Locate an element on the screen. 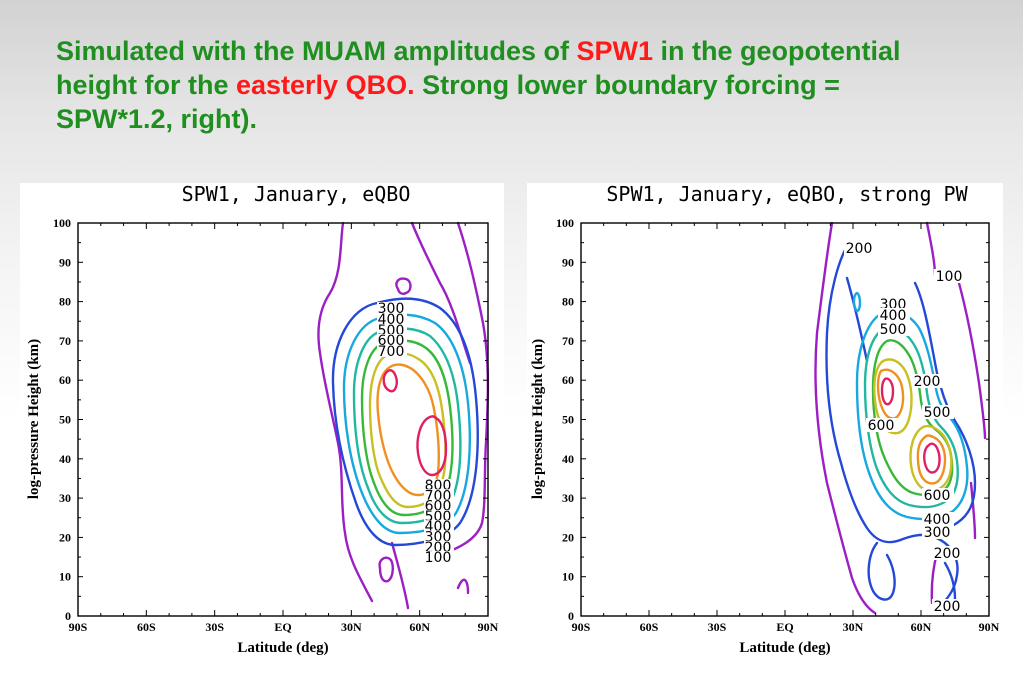 The height and width of the screenshot is (682, 1023). plot-title: SPW1, January, eQBO is located at coordinates (296, 194).